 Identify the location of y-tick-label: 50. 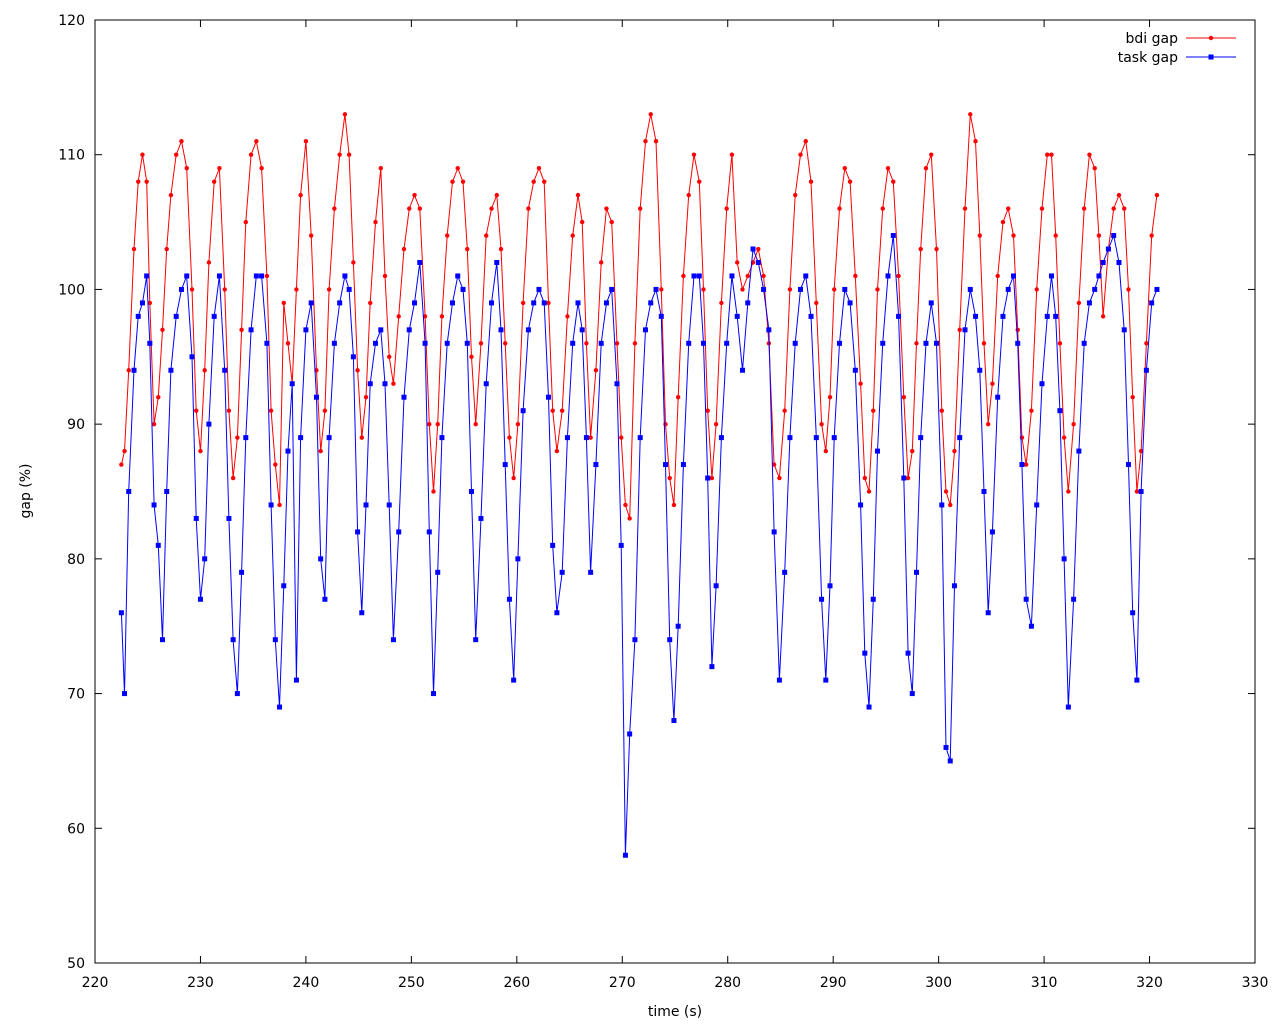
(76, 964).